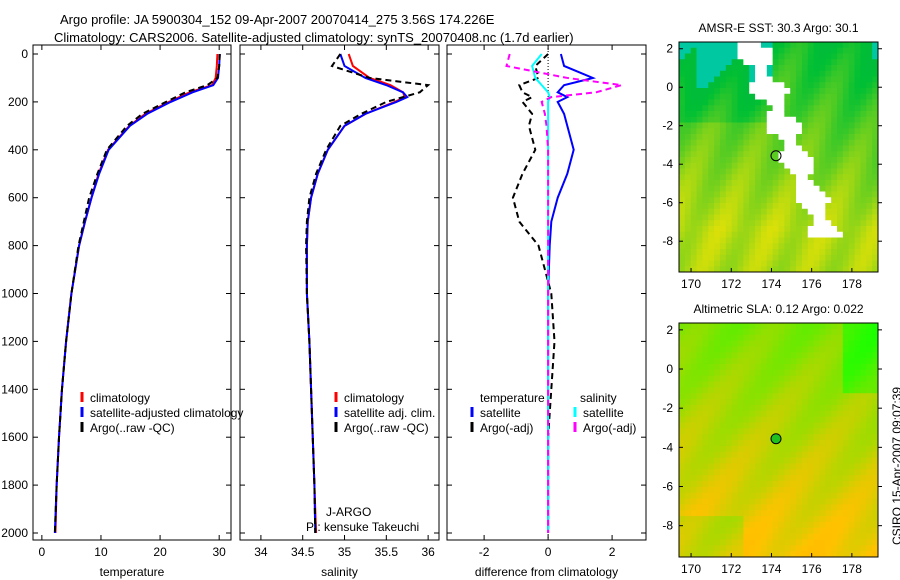 The image size is (900, 580). What do you see at coordinates (355, 293) in the screenshot?
I see `series-line-climatology` at bounding box center [355, 293].